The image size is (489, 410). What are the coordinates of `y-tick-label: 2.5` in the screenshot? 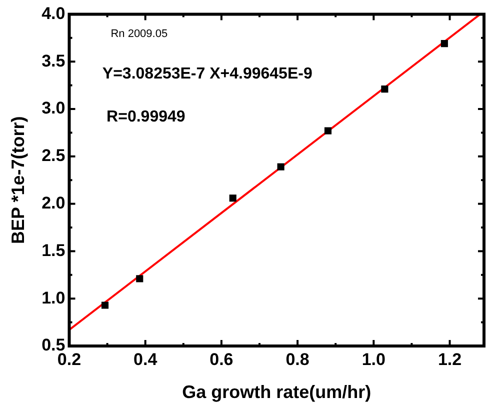 It's located at (54, 156).